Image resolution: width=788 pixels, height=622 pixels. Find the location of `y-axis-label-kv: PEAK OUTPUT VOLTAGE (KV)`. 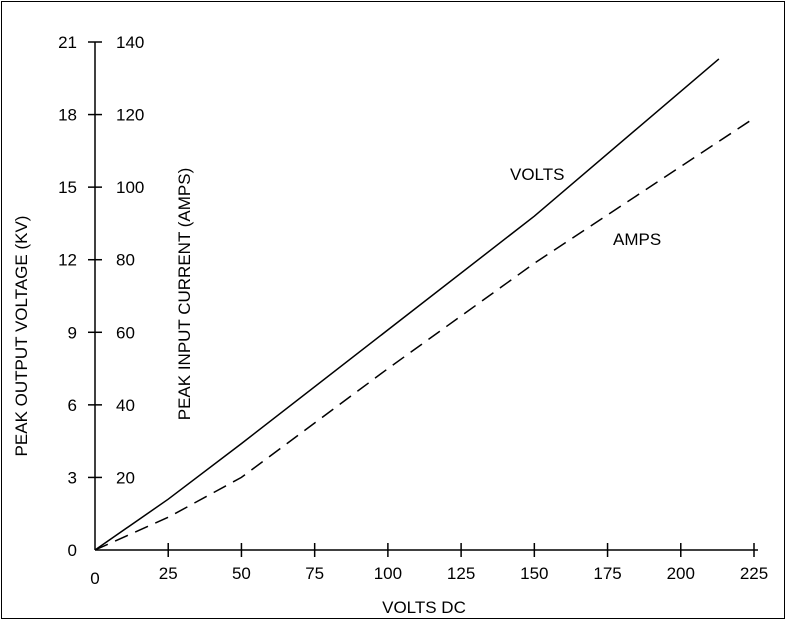

y-axis-label-kv: PEAK OUTPUT VOLTAGE (KV) is located at coordinates (21, 336).